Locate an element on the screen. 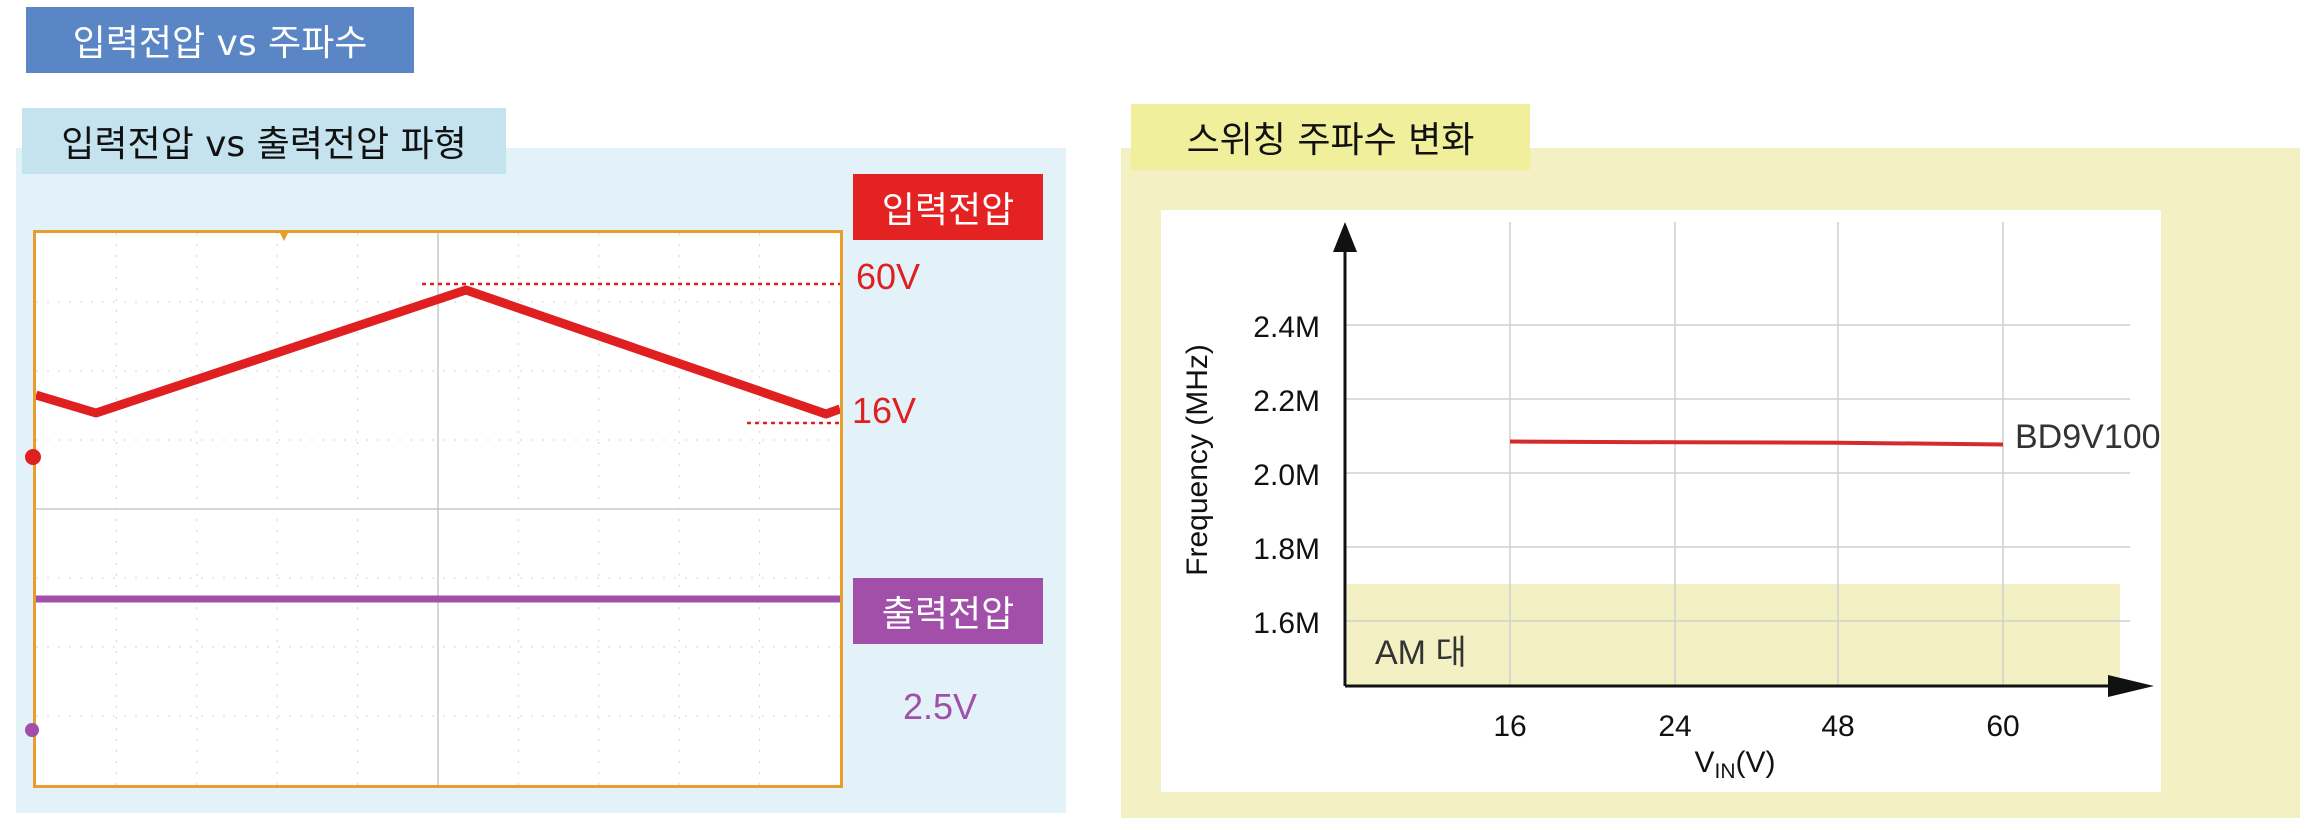 The image size is (2300, 823). y-tick-label: 2.0M is located at coordinates (1286, 475).